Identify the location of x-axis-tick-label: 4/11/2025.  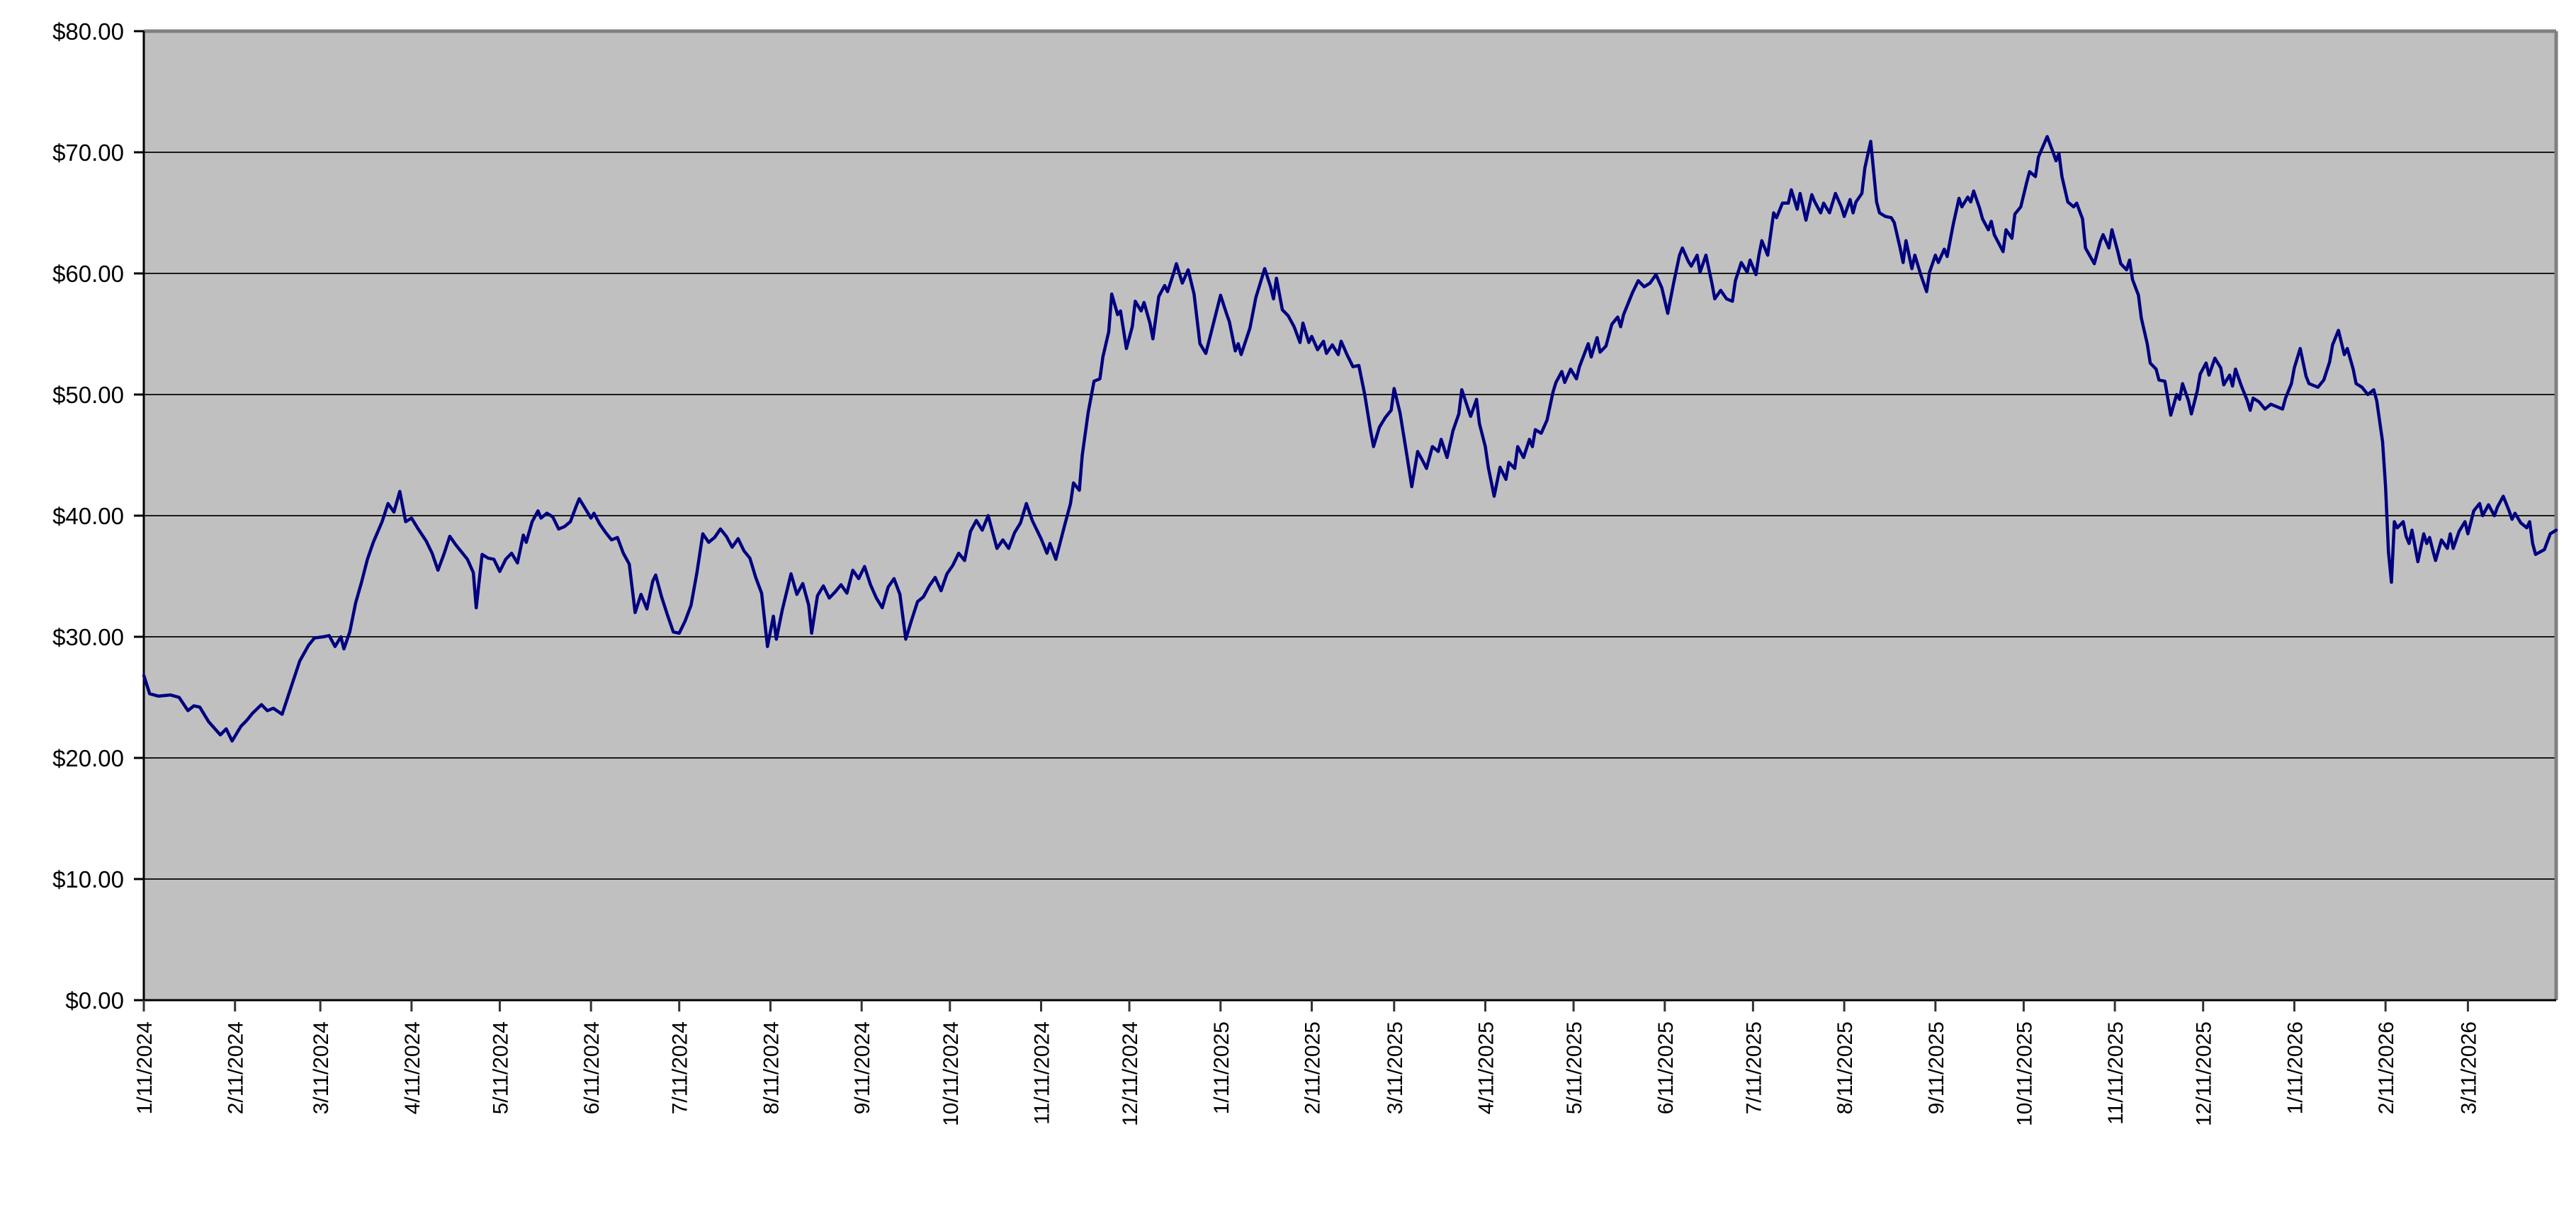
(1487, 1068).